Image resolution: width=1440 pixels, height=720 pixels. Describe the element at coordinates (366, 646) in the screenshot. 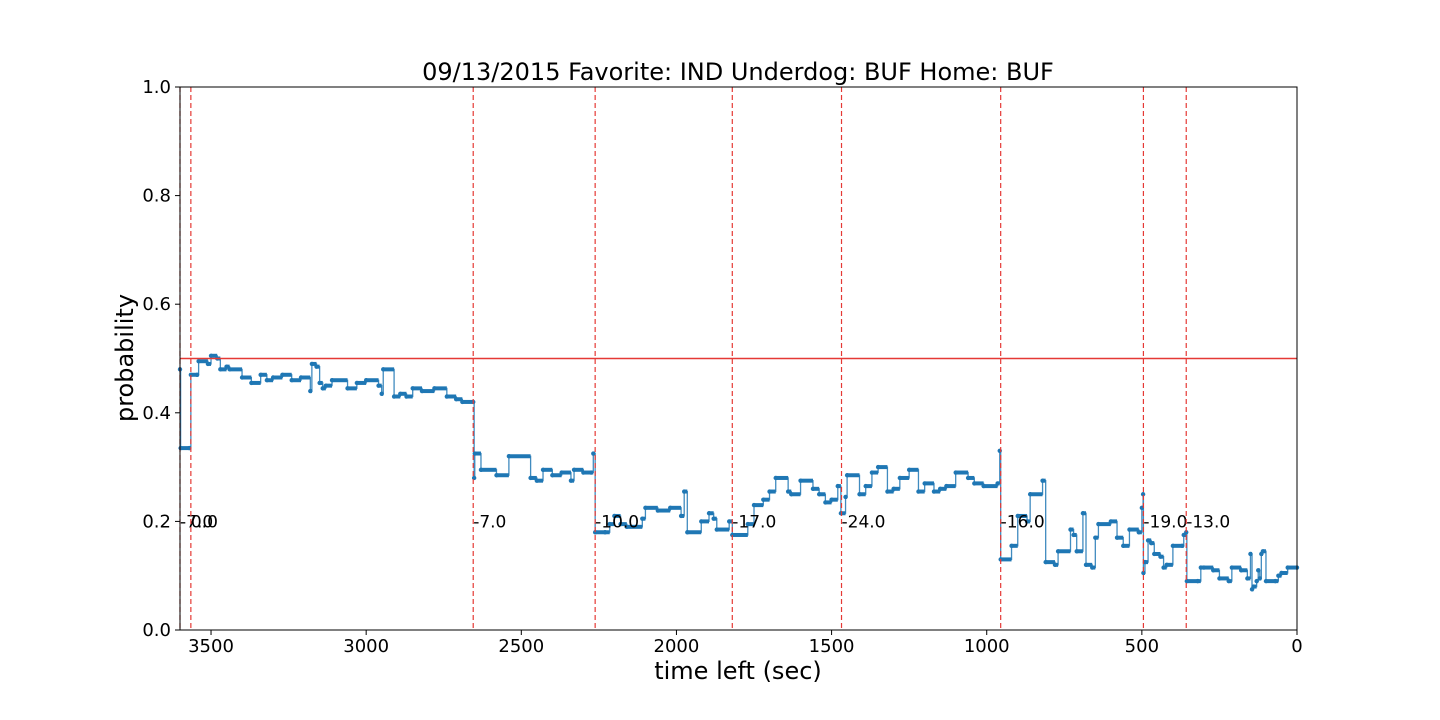

I see `x-tick-label: 3000` at that location.